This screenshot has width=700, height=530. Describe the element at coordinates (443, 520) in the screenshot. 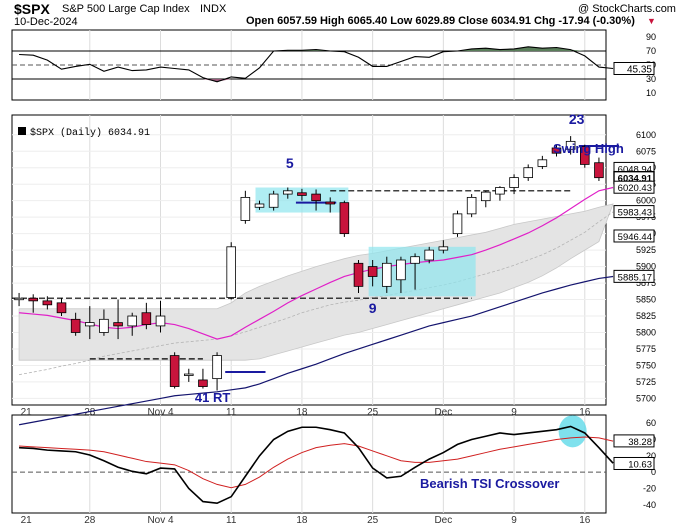

I see `tsi-x-label: Dec` at that location.